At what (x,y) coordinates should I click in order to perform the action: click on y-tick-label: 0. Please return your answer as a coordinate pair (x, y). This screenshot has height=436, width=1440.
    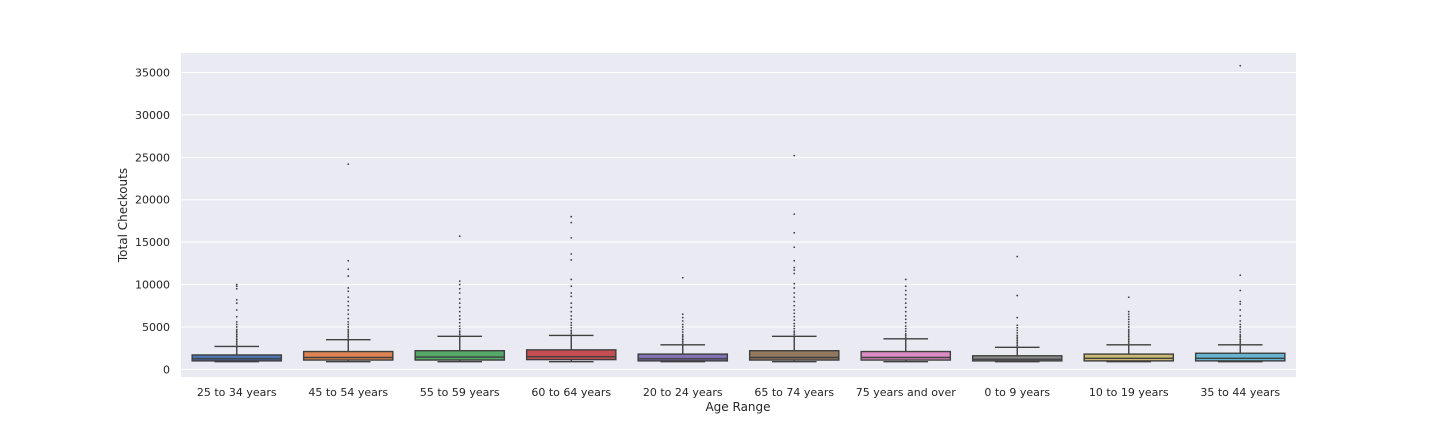
    Looking at the image, I should click on (166, 369).